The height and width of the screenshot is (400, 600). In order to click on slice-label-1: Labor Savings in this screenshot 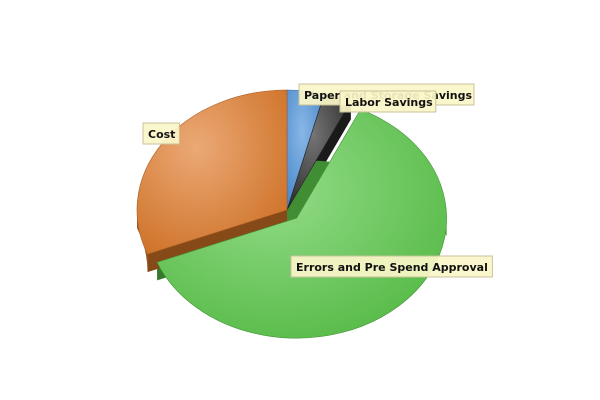, I will do `click(389, 102)`.